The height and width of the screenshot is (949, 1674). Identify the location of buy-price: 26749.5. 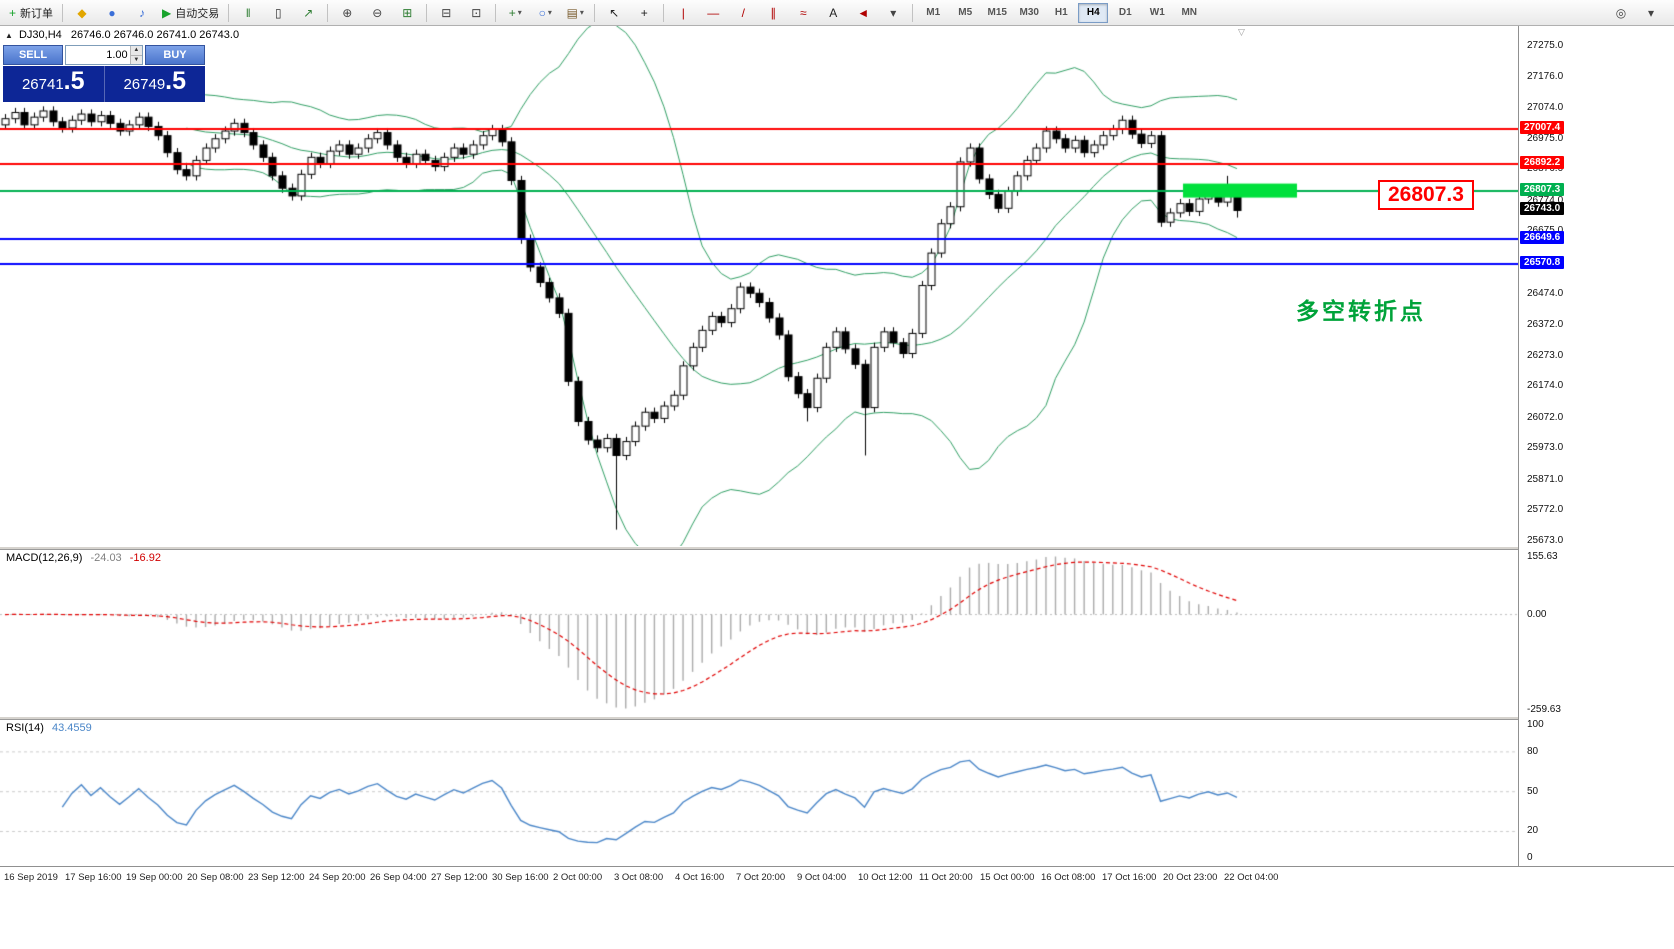
(155, 84).